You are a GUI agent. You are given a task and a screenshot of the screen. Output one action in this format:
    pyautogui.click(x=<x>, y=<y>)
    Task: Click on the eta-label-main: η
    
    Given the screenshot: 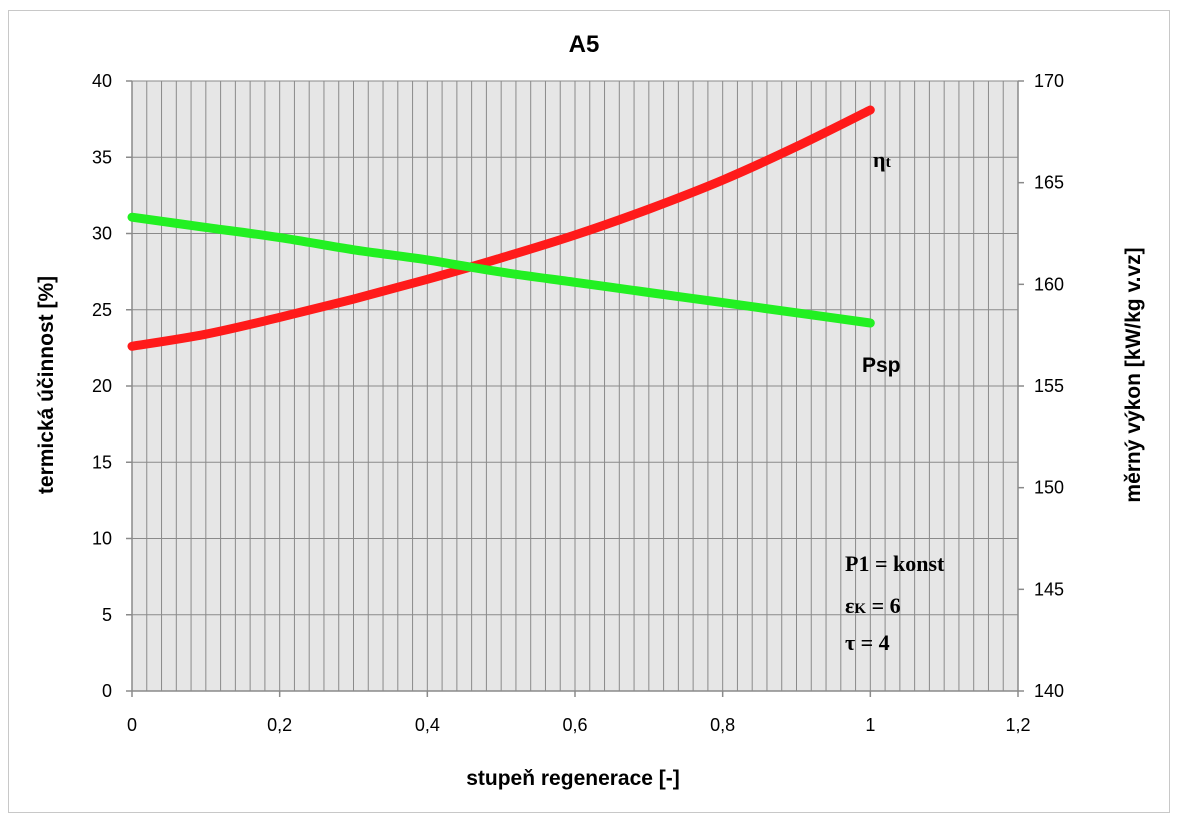 What is the action you would take?
    pyautogui.click(x=879, y=159)
    